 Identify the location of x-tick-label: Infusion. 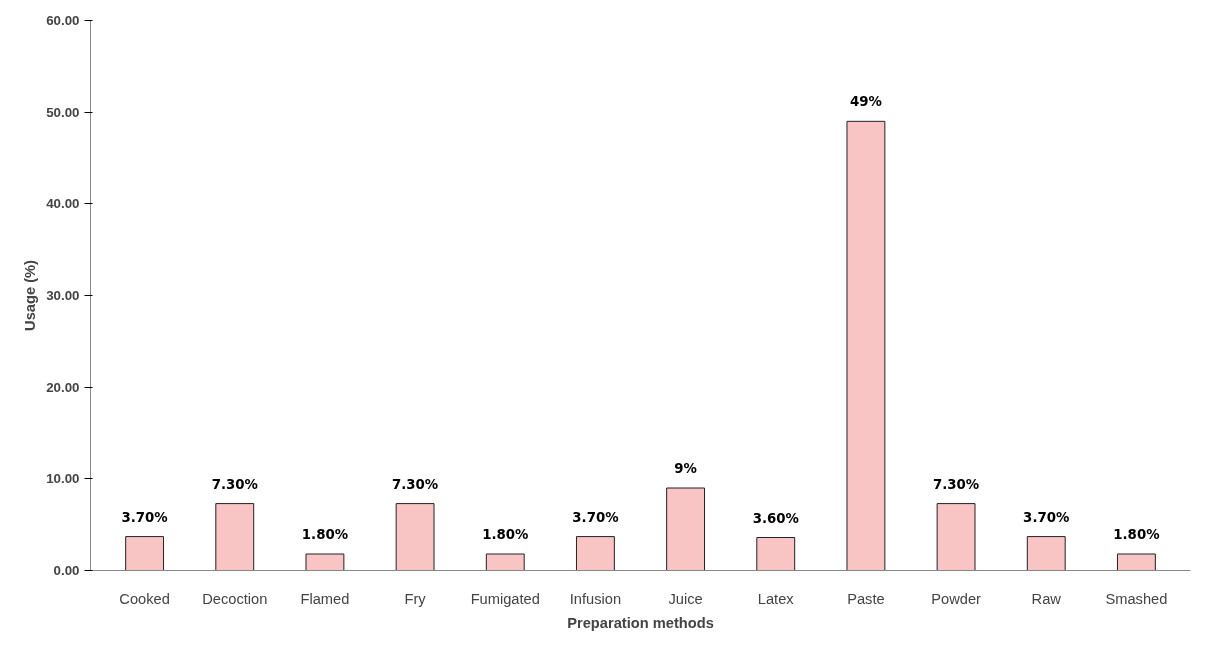
(595, 598).